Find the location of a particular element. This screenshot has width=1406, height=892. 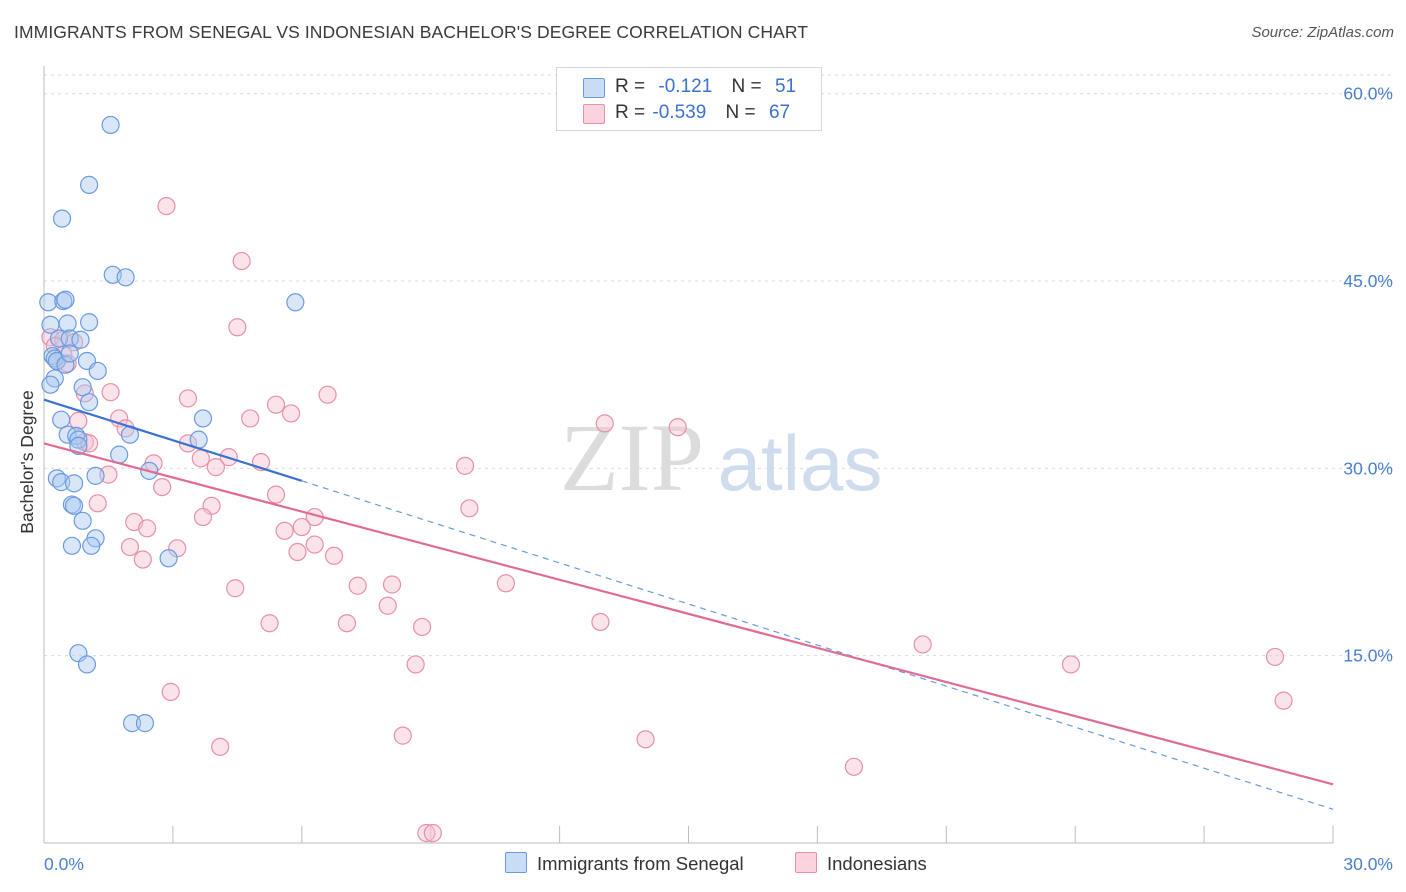

legend: R = -0.121 N = 51 R = -0.539 N = 67 is located at coordinates (689, 99).